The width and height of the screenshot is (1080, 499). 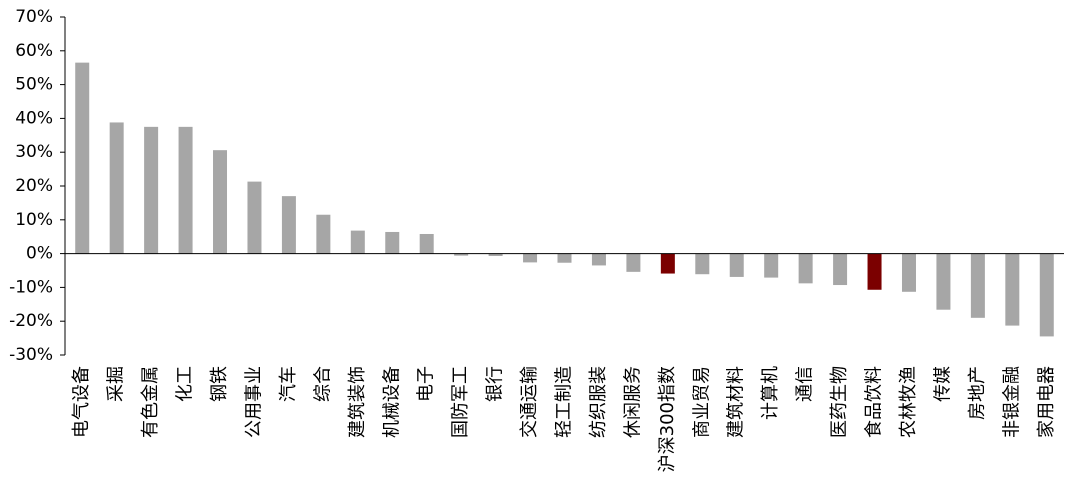 I want to click on category-label: 农林牧渔, so click(x=908, y=402).